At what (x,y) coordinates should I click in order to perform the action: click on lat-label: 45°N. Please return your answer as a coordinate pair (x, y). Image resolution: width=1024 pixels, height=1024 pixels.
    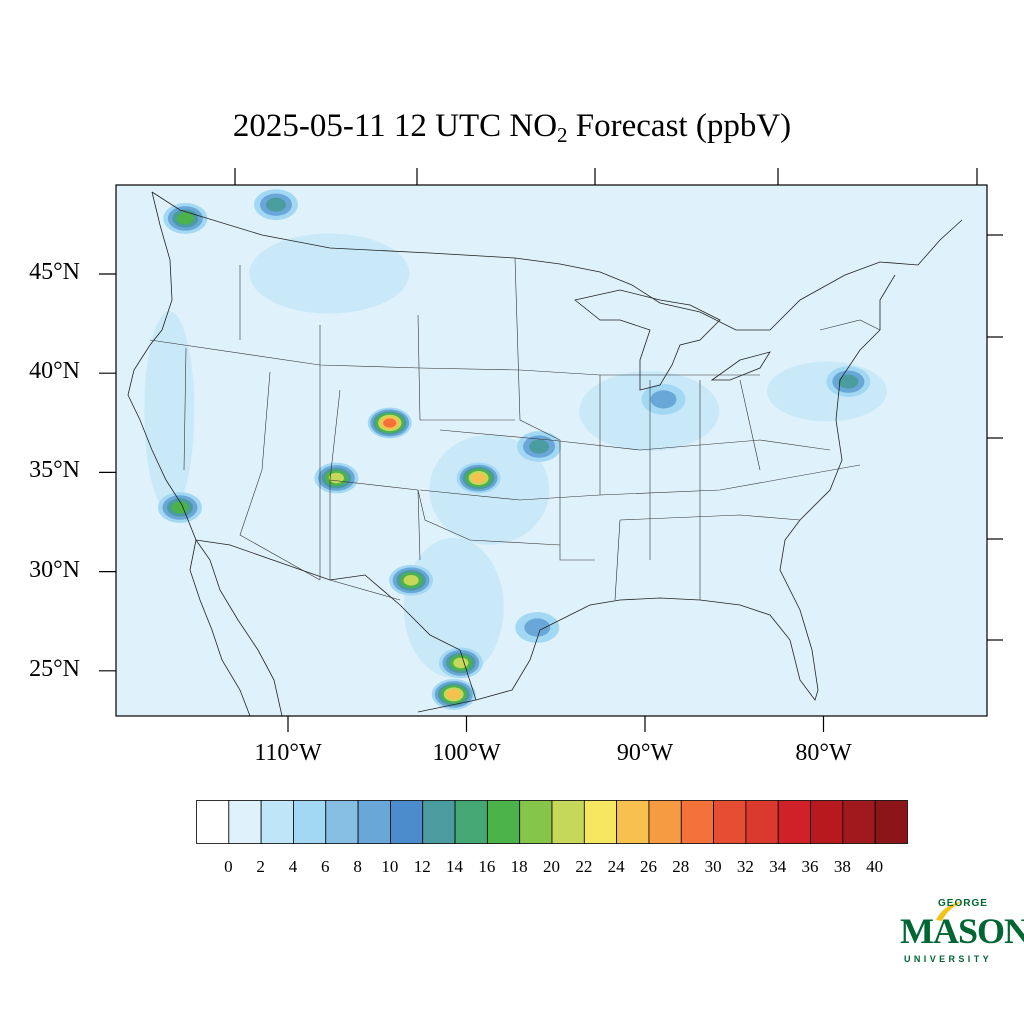
    Looking at the image, I should click on (54, 272).